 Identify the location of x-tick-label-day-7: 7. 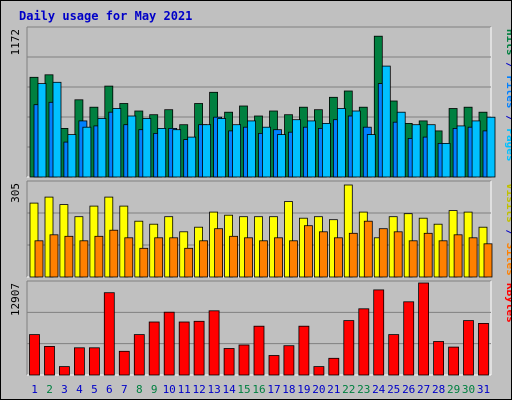
(124, 389).